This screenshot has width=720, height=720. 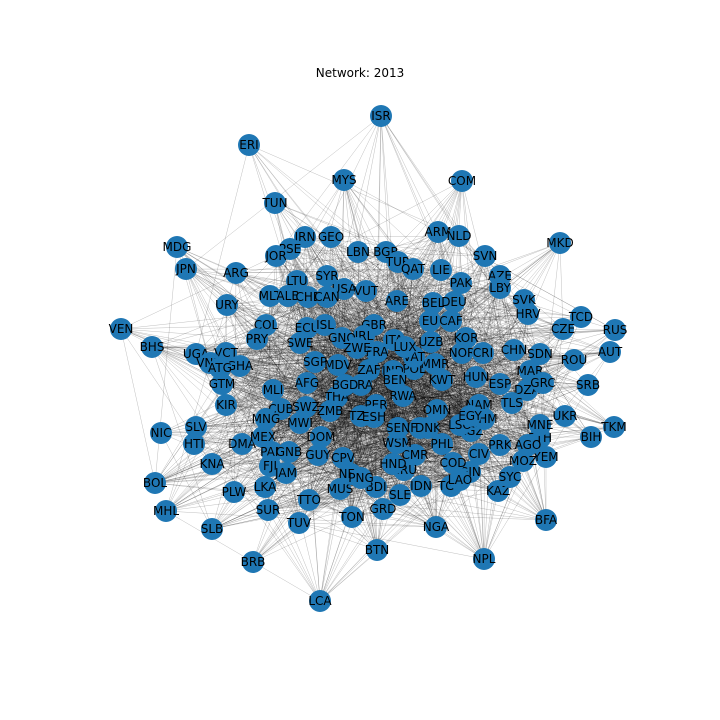 I want to click on node-label-DOM: DOM, so click(x=320, y=437).